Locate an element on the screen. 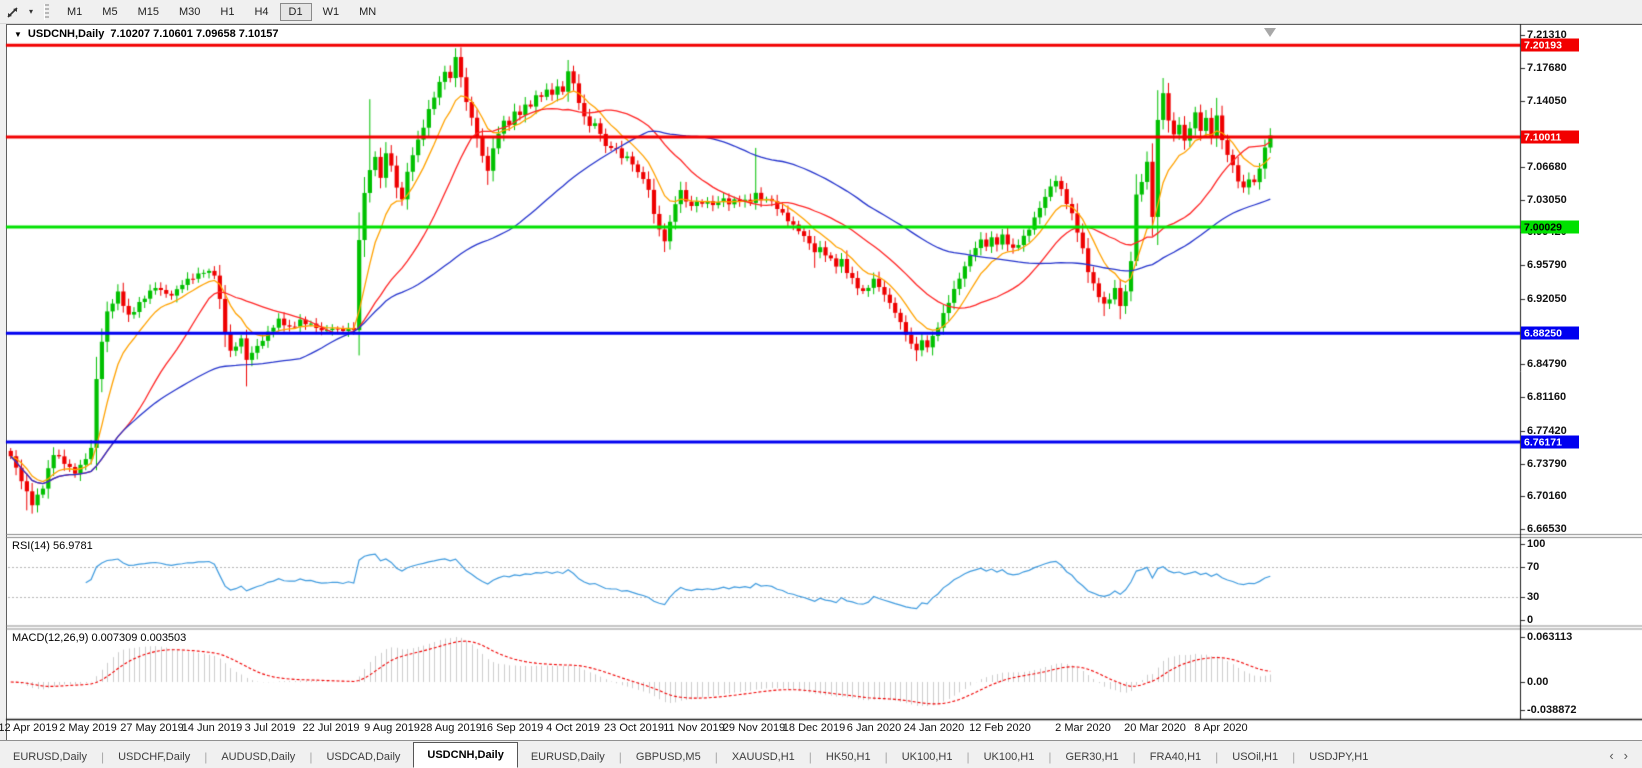 This screenshot has height=768, width=1642. chart-tab-GBPUSD-M5: GBPUSD,M5 is located at coordinates (668, 756).